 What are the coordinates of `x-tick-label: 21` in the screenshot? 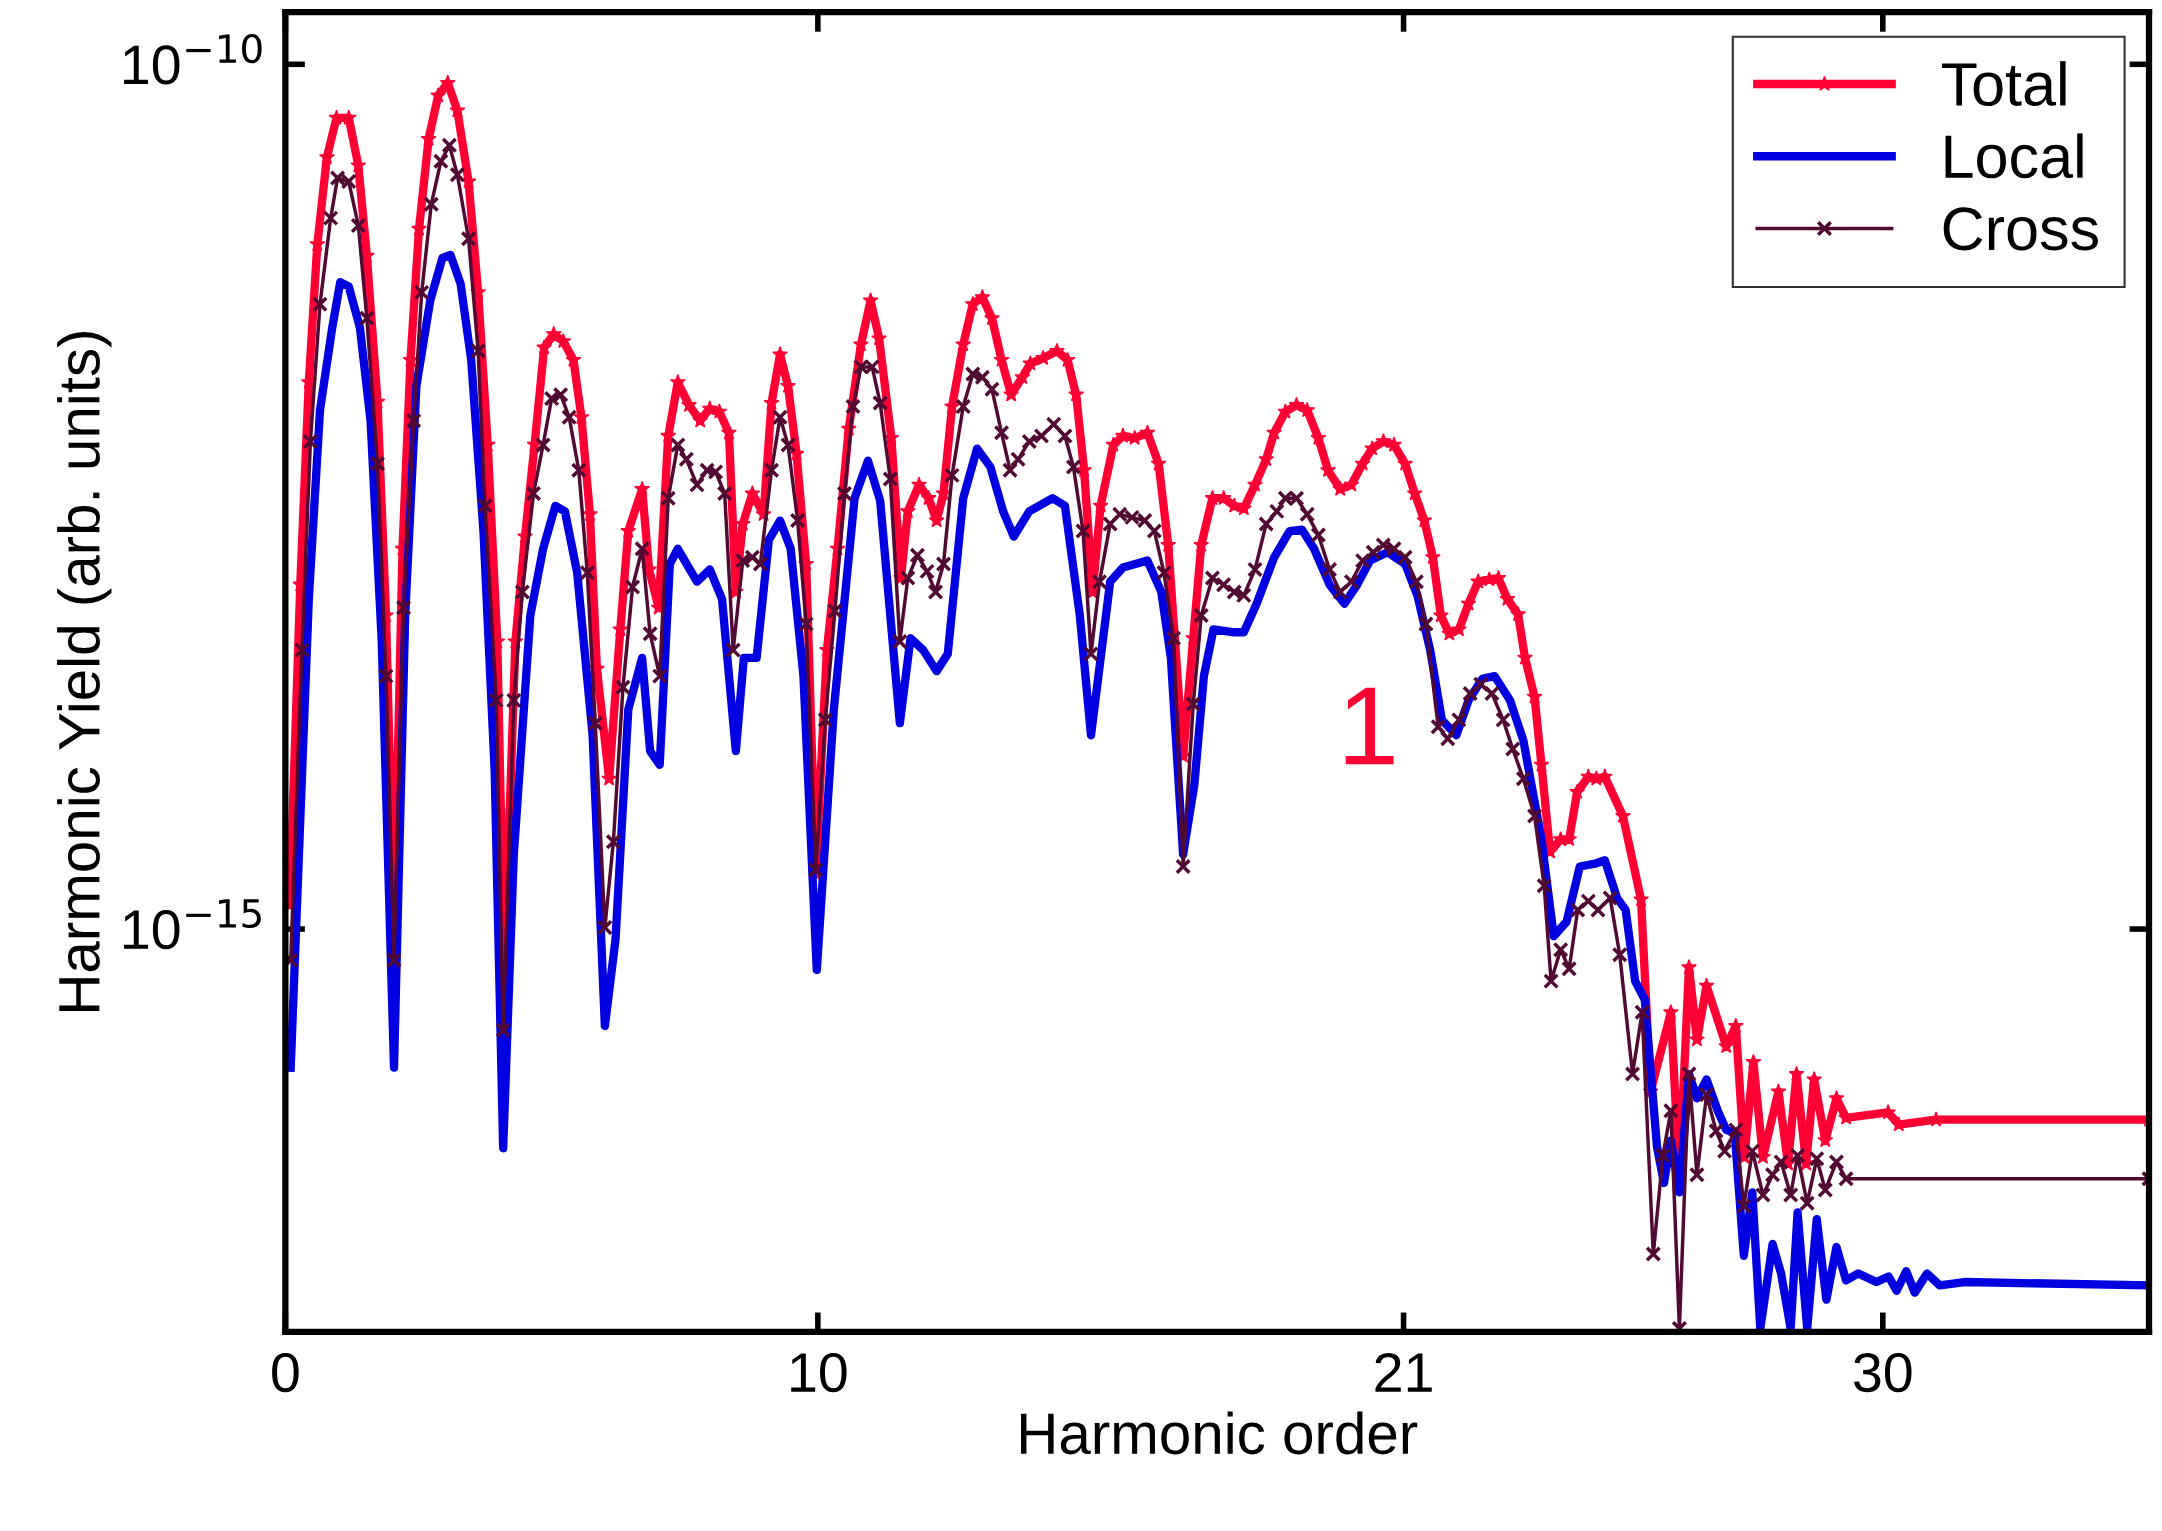 It's located at (1403, 1372).